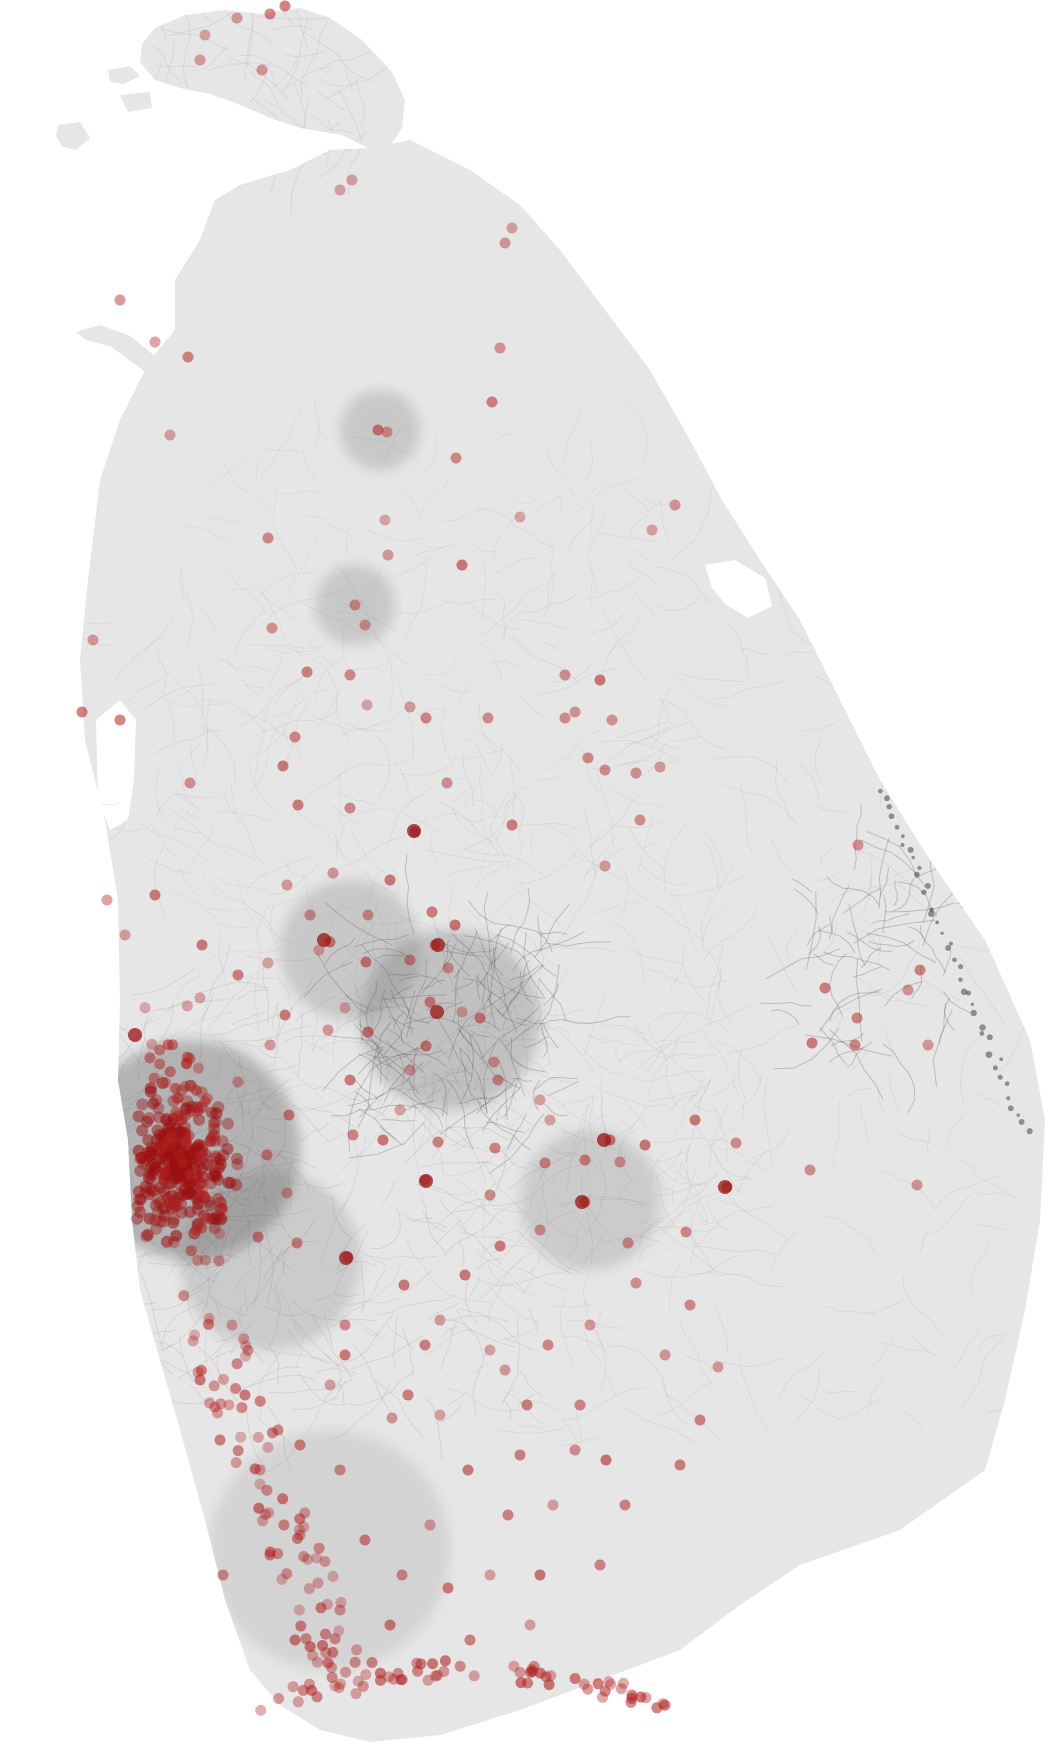  Describe the element at coordinates (124, 75) in the screenshot. I see `islet` at that location.